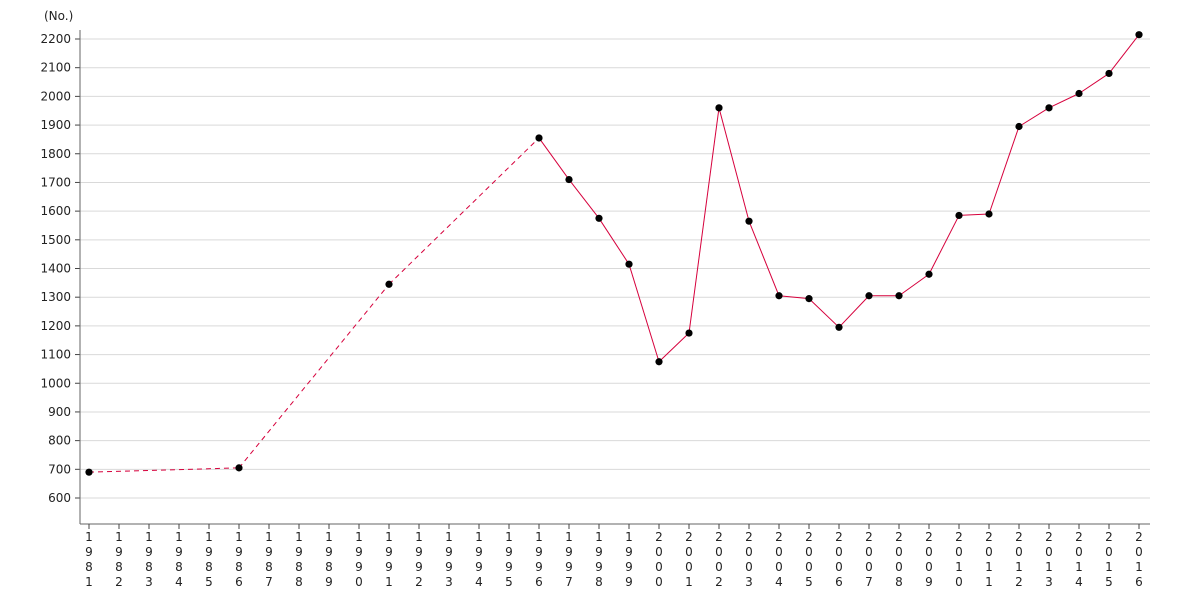 The height and width of the screenshot is (600, 1180). Describe the element at coordinates (55, 68) in the screenshot. I see `y-tick-label: 2100` at that location.